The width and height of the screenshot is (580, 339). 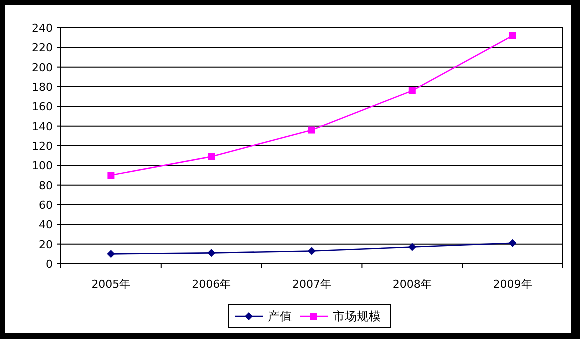 I want to click on legend-label: 市场规模, so click(x=357, y=317).